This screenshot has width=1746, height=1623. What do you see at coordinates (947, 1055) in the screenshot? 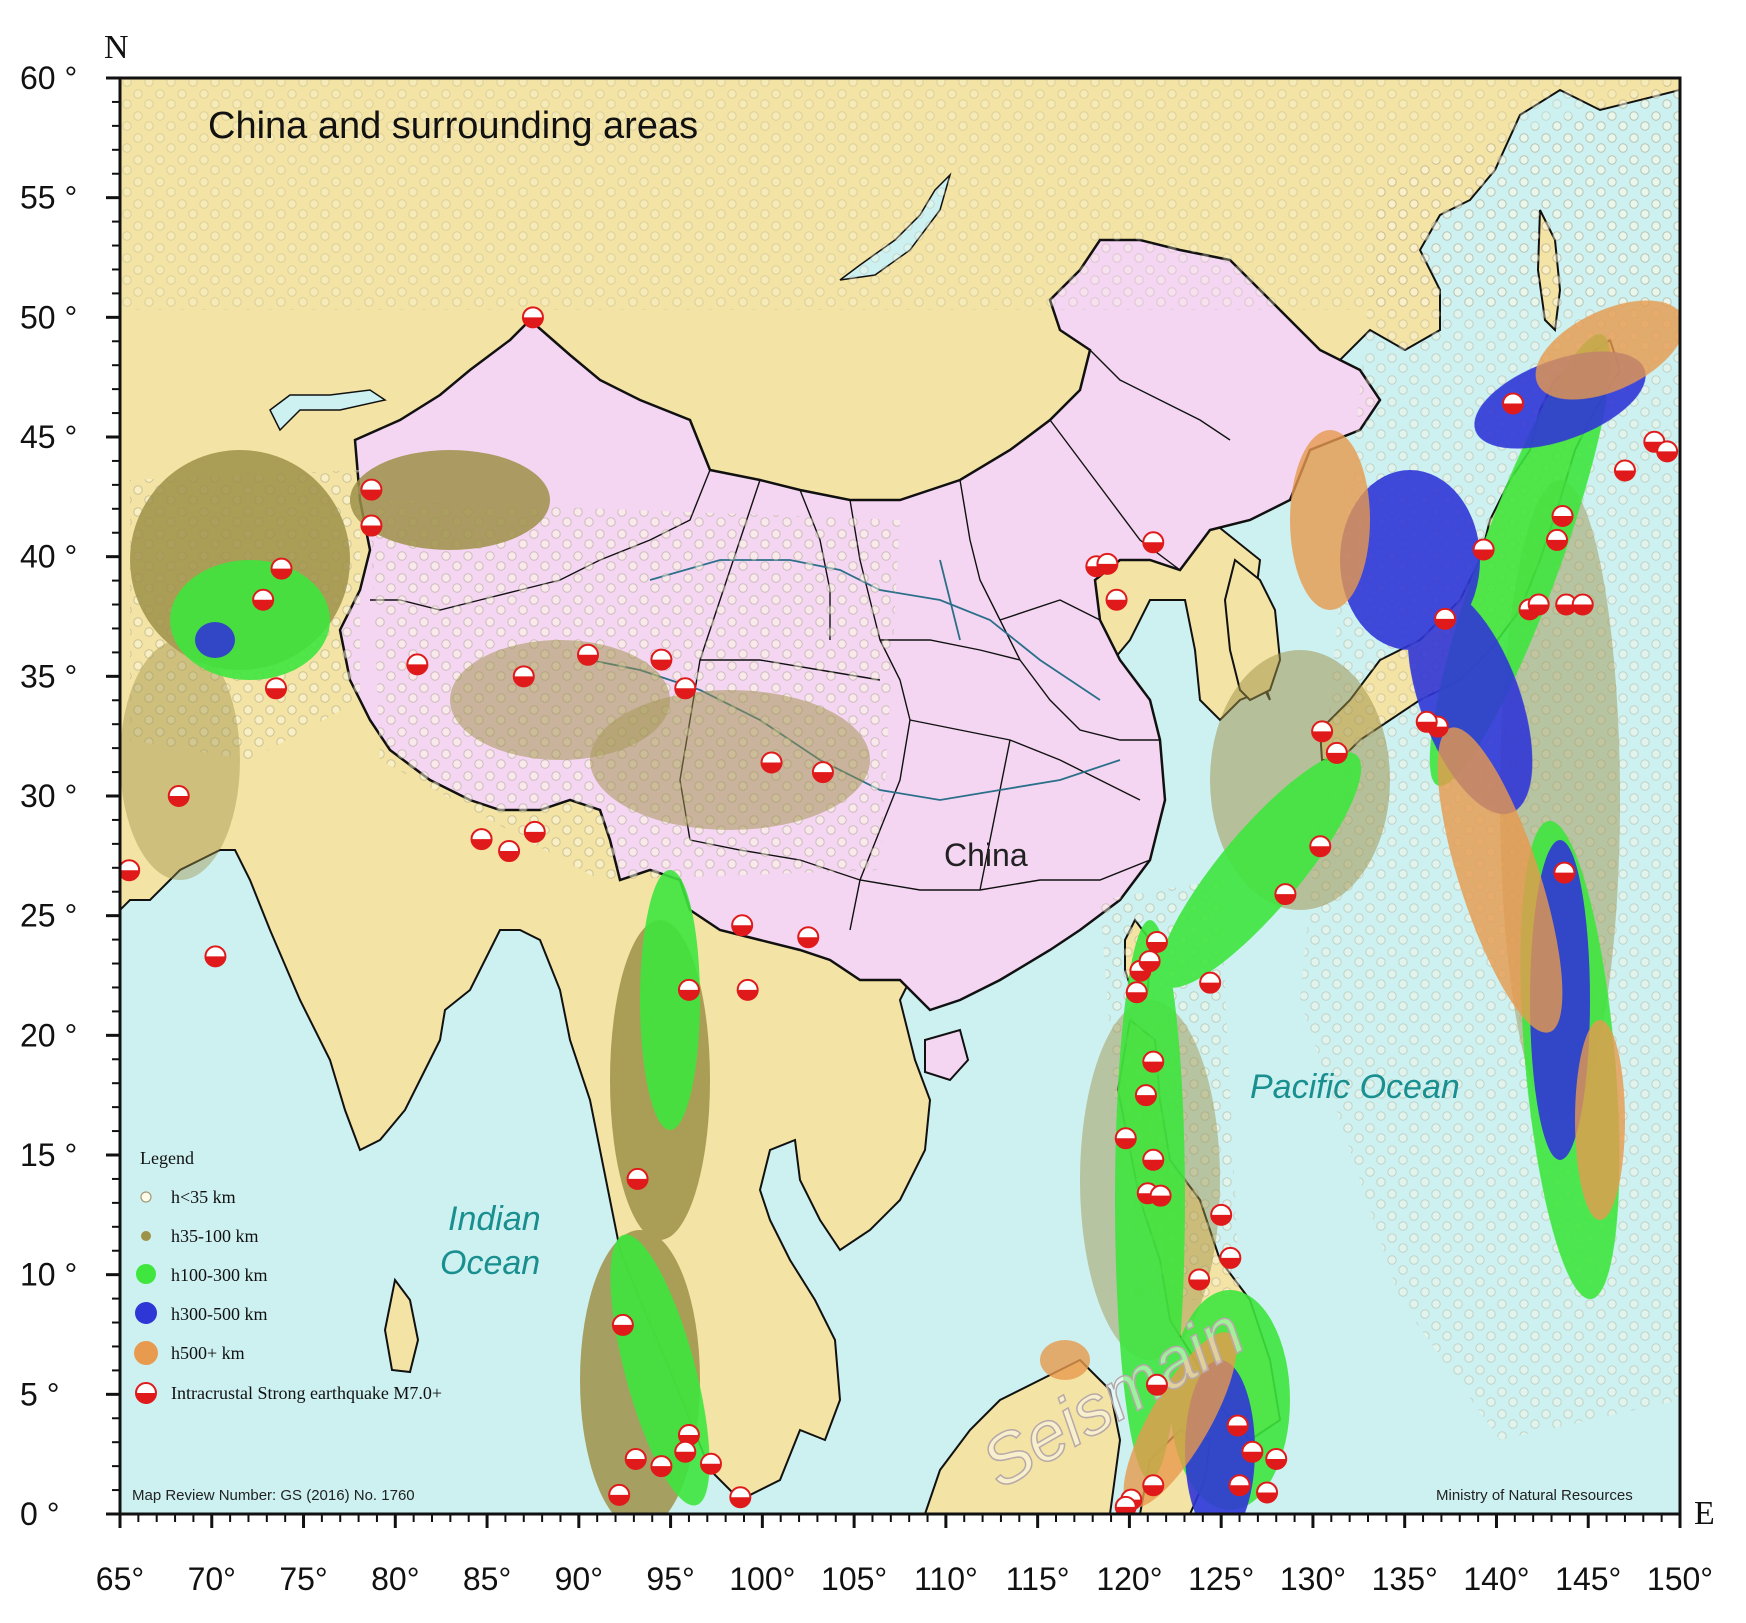
I see `land-hainan` at bounding box center [947, 1055].